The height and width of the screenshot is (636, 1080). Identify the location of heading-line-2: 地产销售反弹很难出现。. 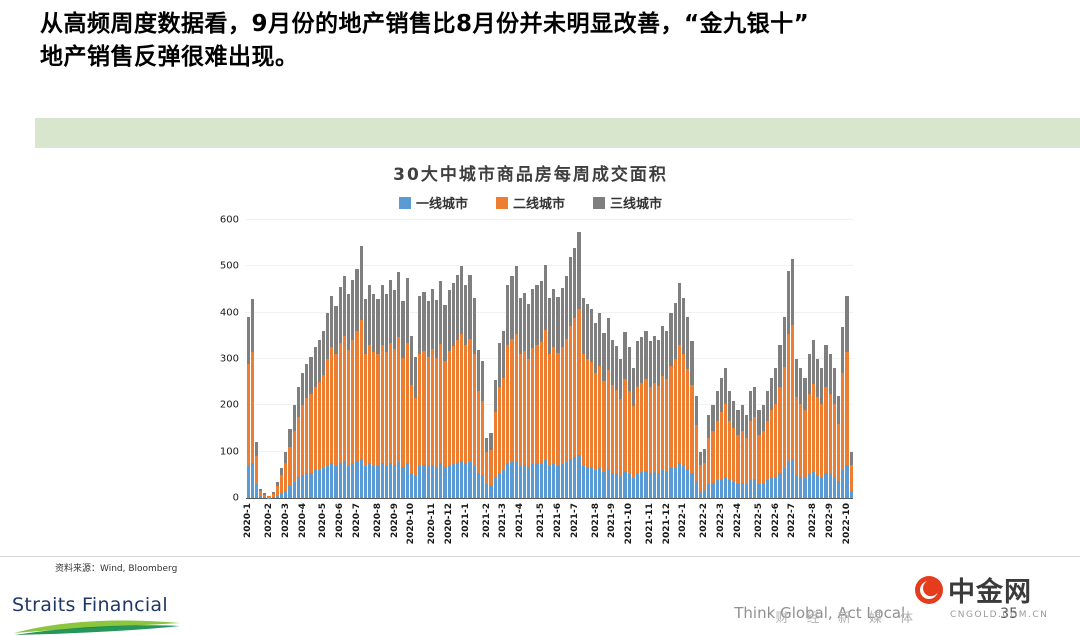
(169, 57).